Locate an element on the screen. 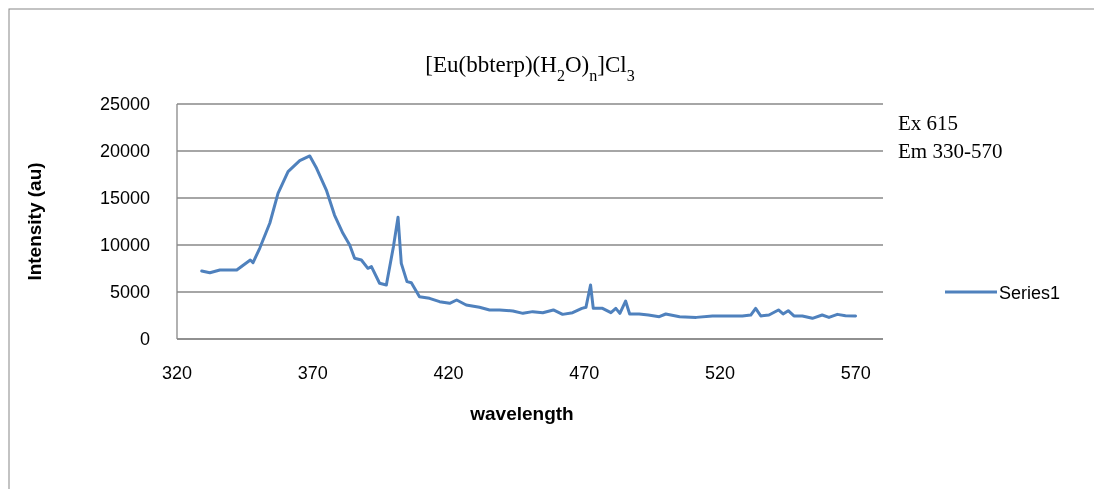 This screenshot has height=489, width=1094. x-tick-label: 470 is located at coordinates (584, 373).